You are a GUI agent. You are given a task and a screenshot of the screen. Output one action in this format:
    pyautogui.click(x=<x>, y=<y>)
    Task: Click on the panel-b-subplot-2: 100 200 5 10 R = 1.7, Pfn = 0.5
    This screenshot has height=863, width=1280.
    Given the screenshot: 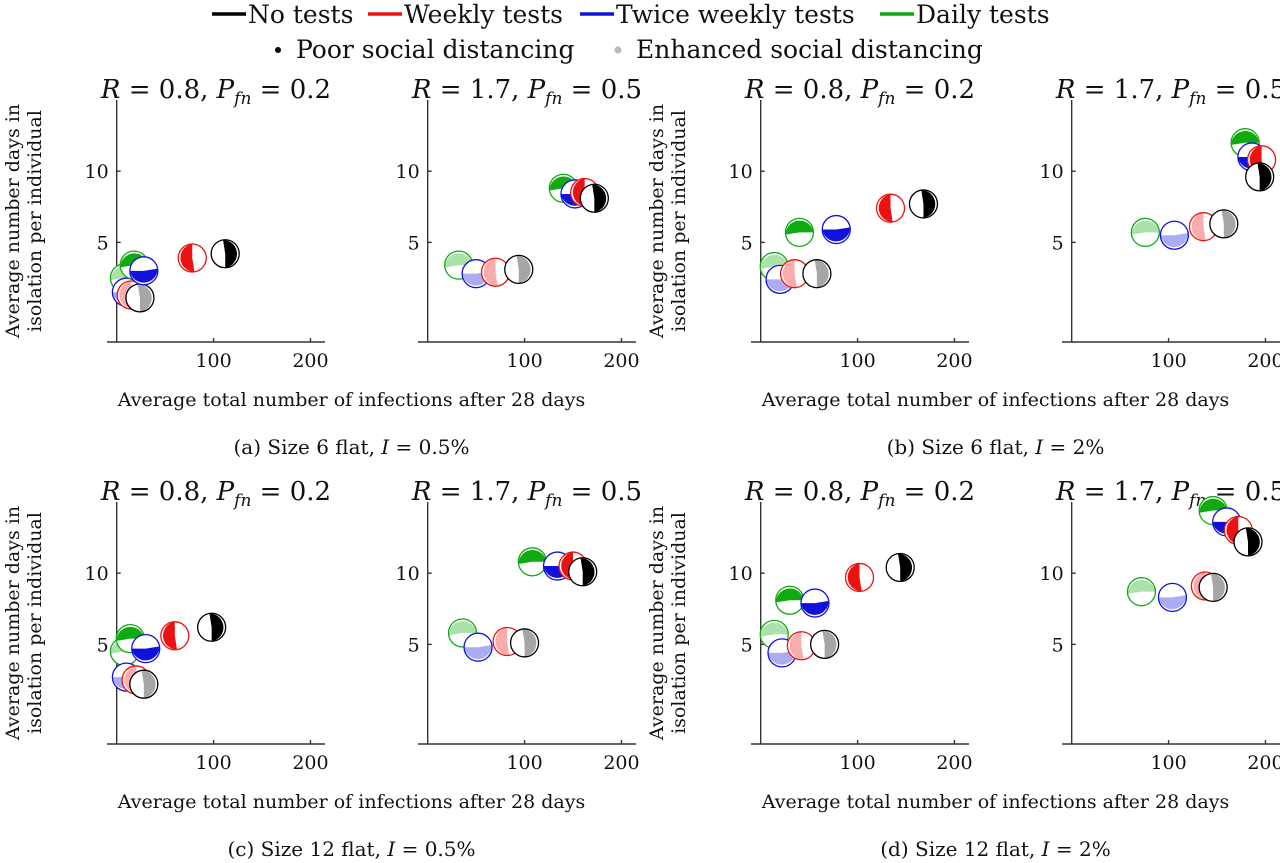 What is the action you would take?
    pyautogui.click(x=1160, y=223)
    